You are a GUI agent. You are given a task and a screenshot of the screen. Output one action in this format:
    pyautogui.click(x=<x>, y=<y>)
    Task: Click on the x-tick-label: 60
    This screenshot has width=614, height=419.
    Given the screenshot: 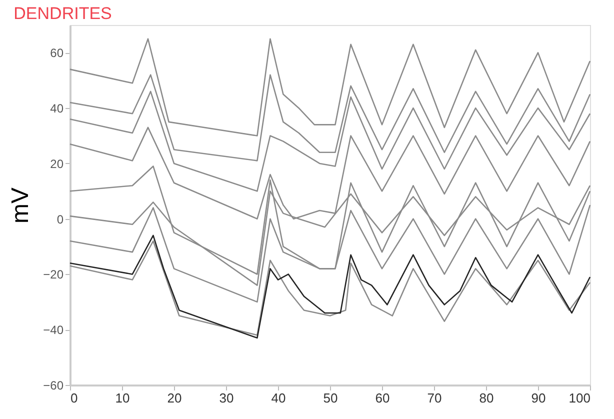 What is the action you would take?
    pyautogui.click(x=382, y=398)
    